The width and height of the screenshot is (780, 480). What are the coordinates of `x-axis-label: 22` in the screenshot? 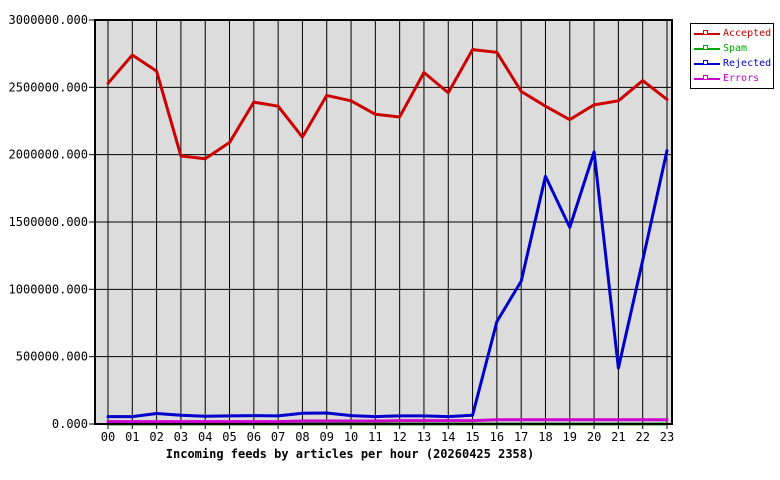 It's located at (642, 437).